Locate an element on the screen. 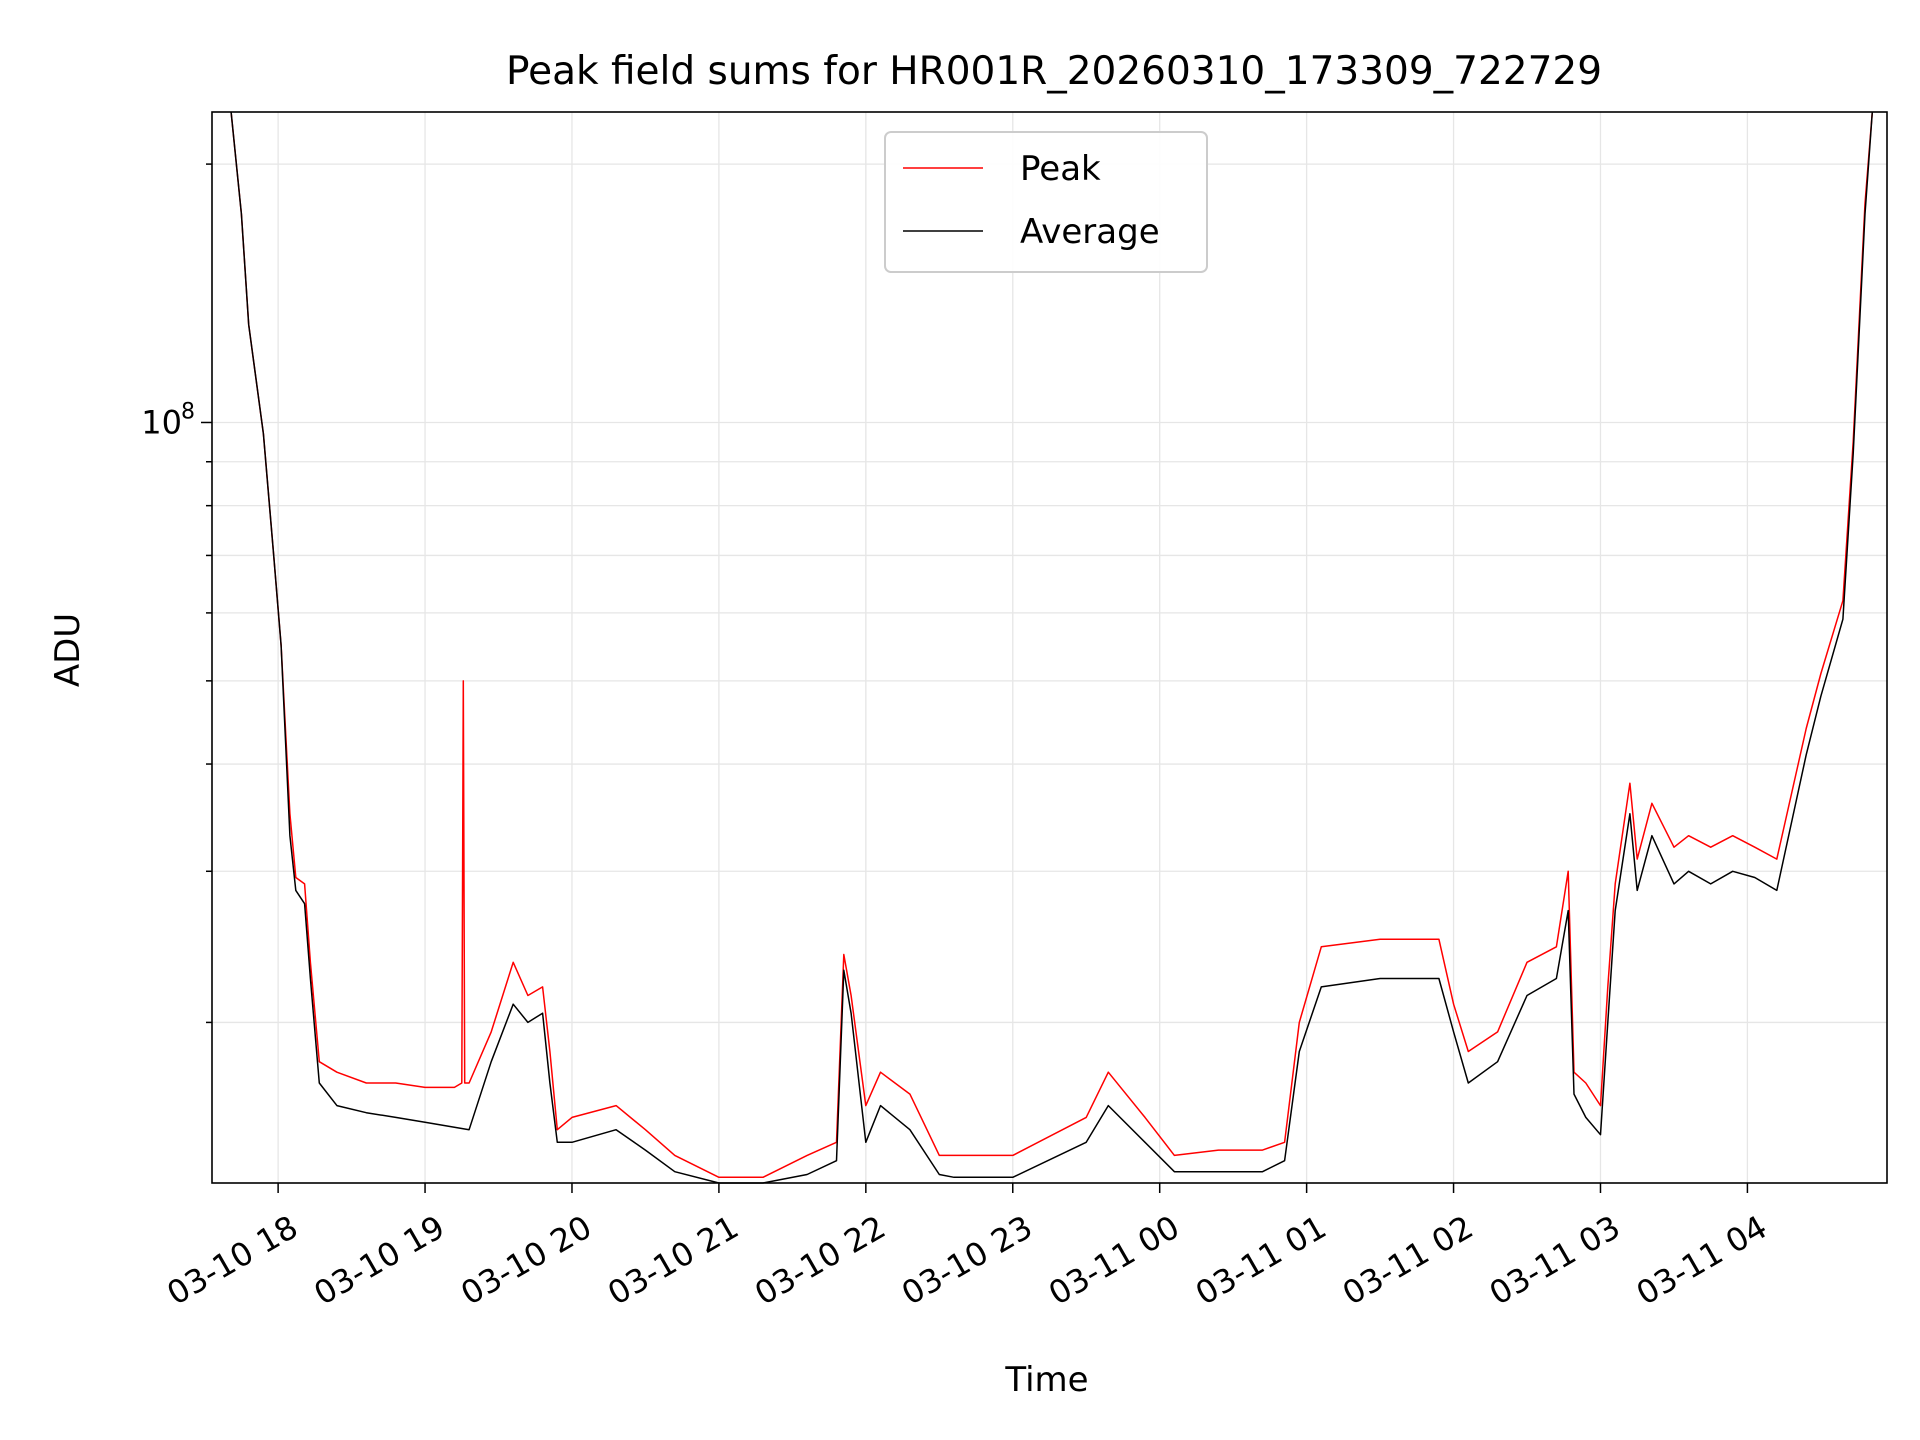  legend-box is located at coordinates (1046, 202).